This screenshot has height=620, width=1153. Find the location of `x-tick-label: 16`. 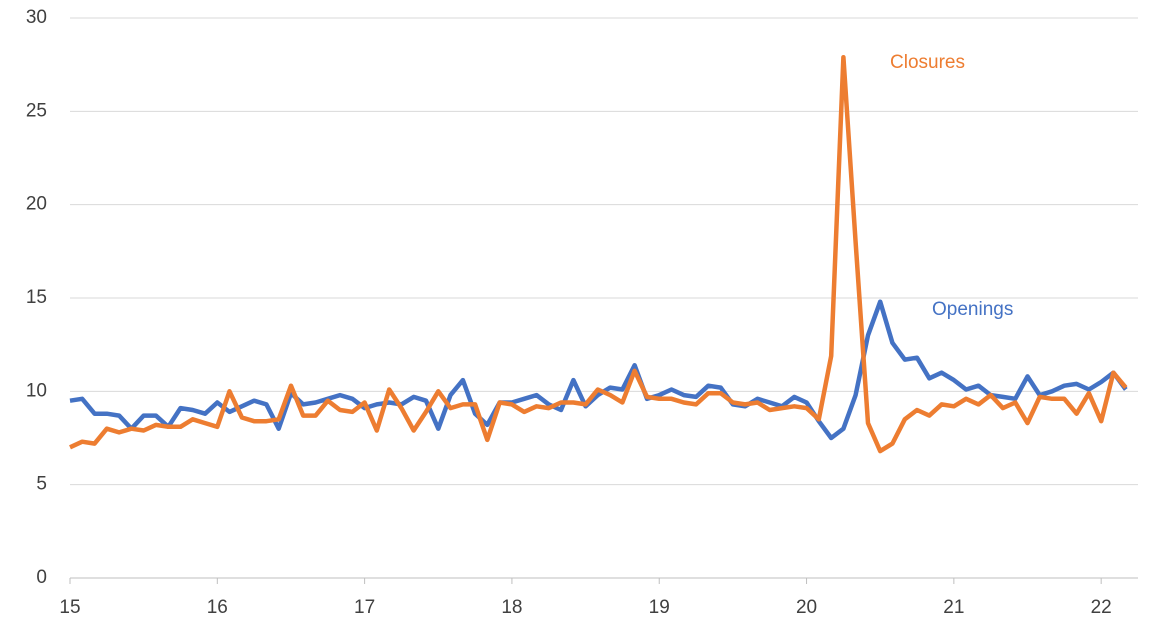

x-tick-label: 16 is located at coordinates (217, 607).